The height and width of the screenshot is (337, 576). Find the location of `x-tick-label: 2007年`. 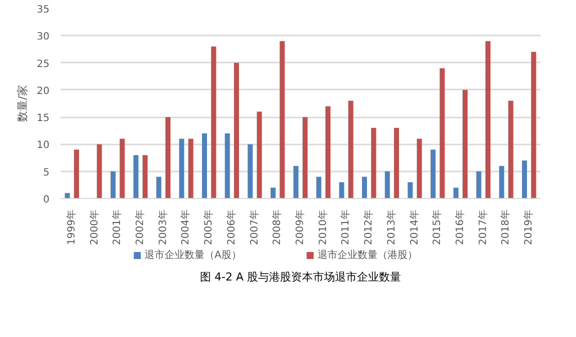

x-tick-label: 2007年 is located at coordinates (254, 227).